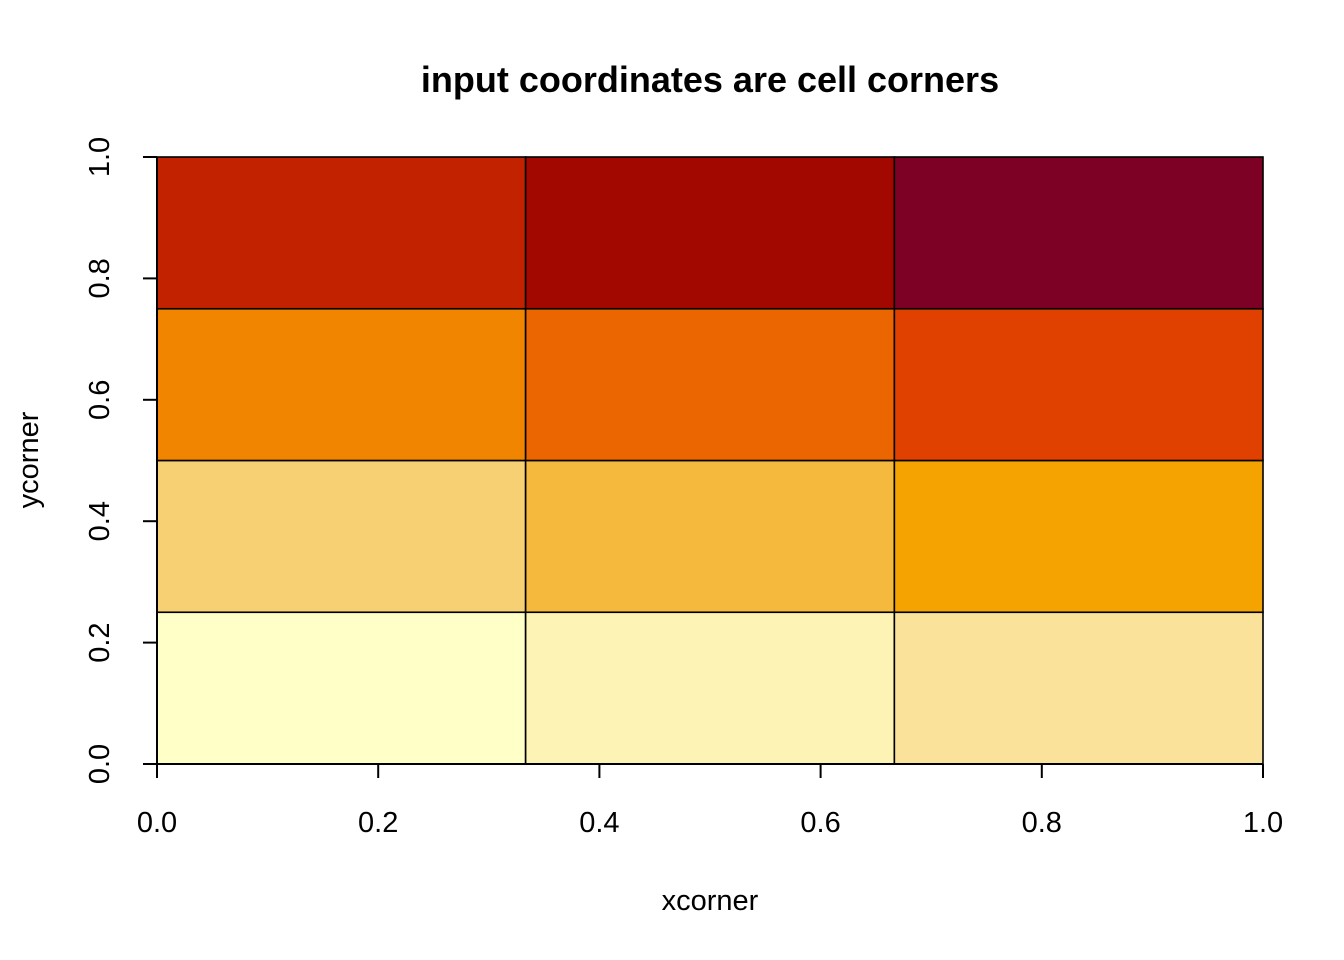  What do you see at coordinates (1078, 233) in the screenshot?
I see `heatmap-cell-r3-c2` at bounding box center [1078, 233].